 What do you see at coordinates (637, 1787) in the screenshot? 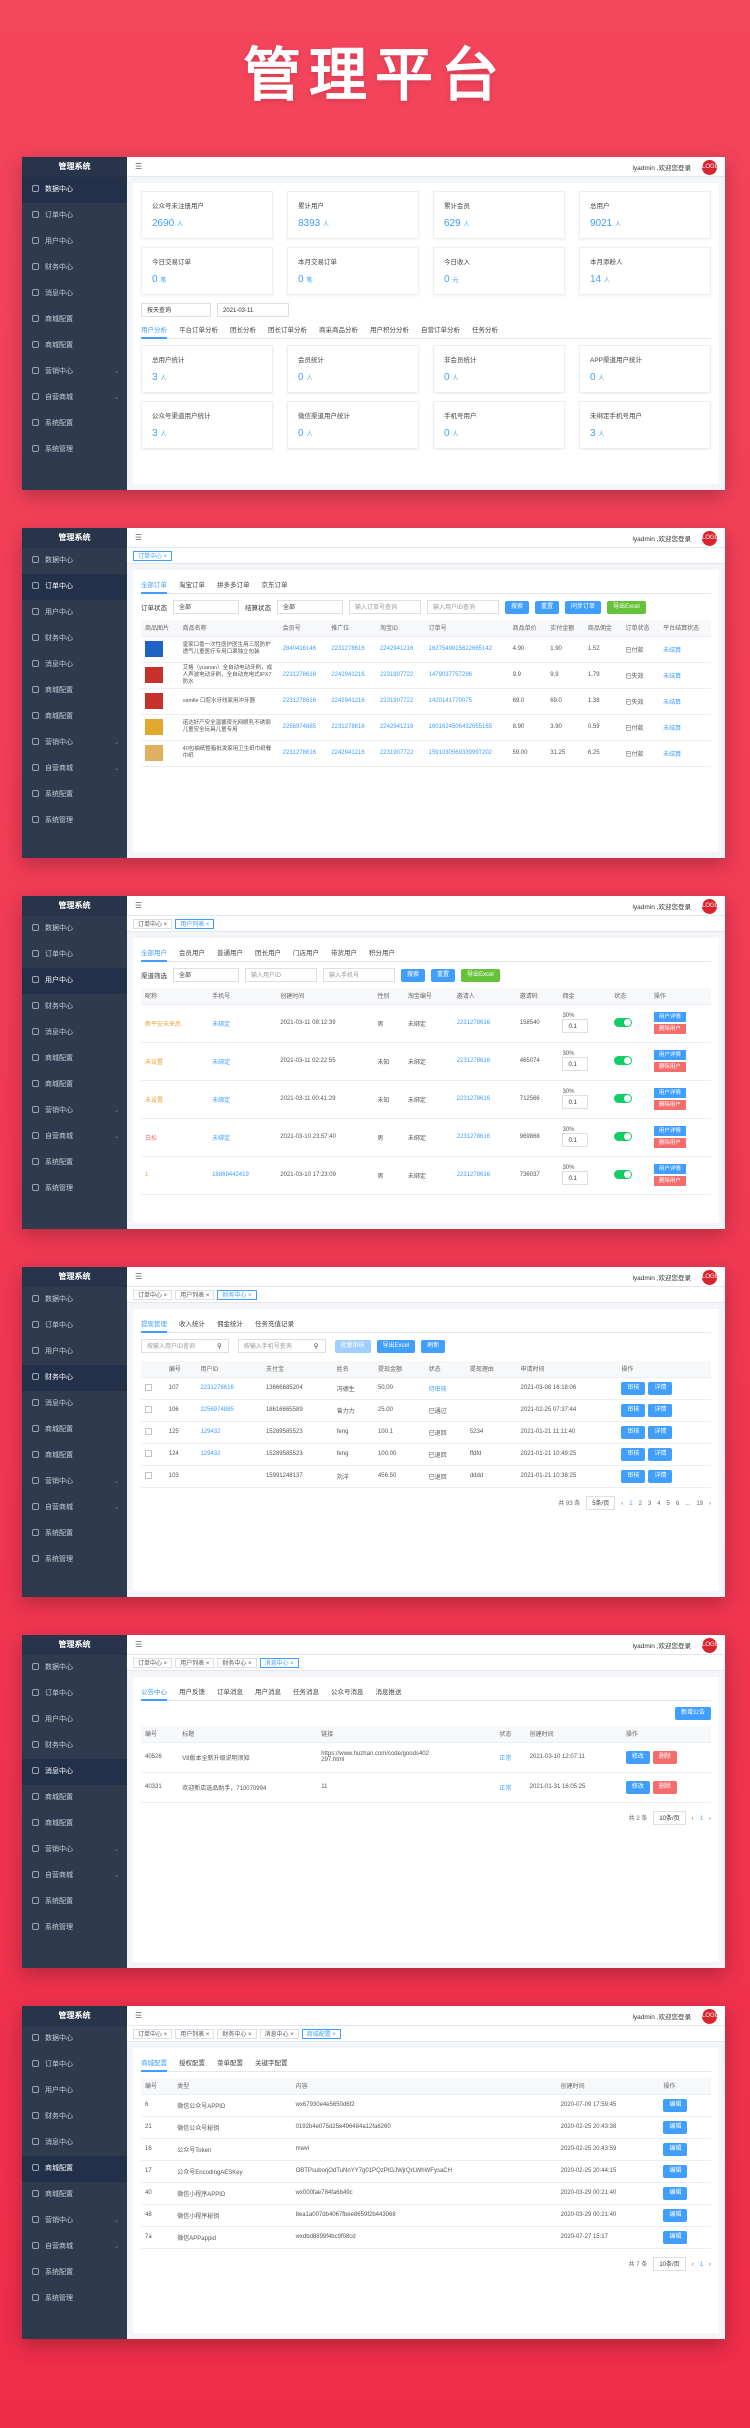
I see `edit-button: 修改` at bounding box center [637, 1787].